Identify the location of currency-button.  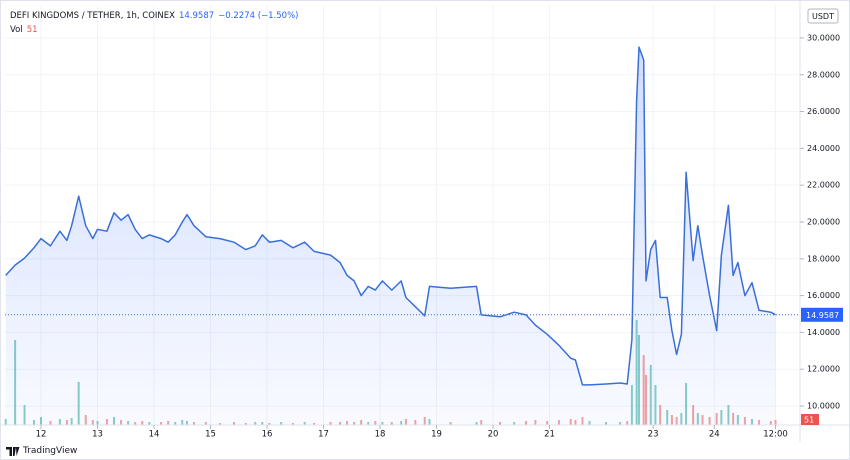
(823, 16).